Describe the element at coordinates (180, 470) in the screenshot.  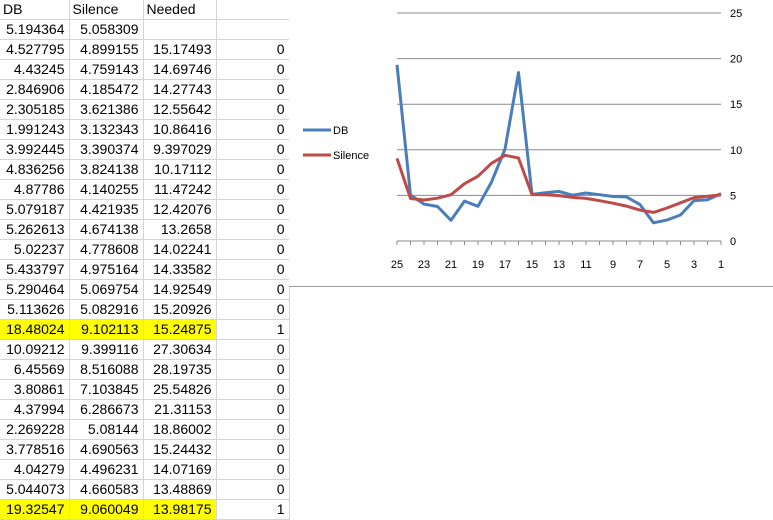
I see `cell-needed: 14.07169` at that location.